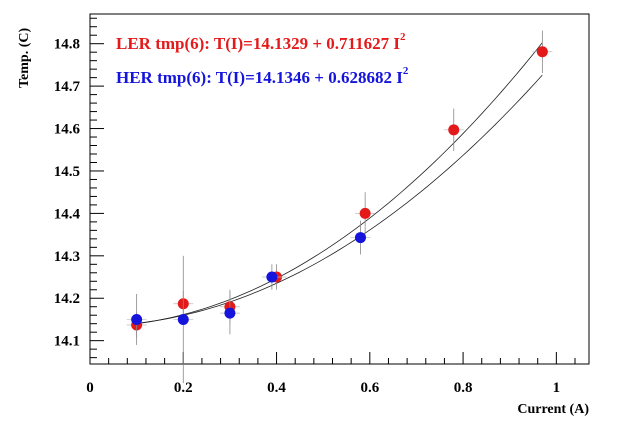 This screenshot has height=425, width=624. I want to click on y-tick-label: 14.5, so click(67, 172).